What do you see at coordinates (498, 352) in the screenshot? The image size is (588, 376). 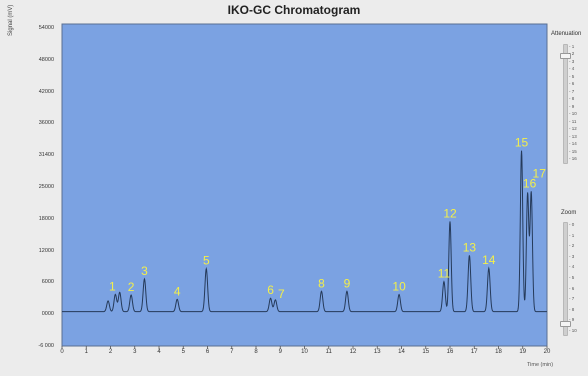 I see `x-tick-label: 18` at bounding box center [498, 352].